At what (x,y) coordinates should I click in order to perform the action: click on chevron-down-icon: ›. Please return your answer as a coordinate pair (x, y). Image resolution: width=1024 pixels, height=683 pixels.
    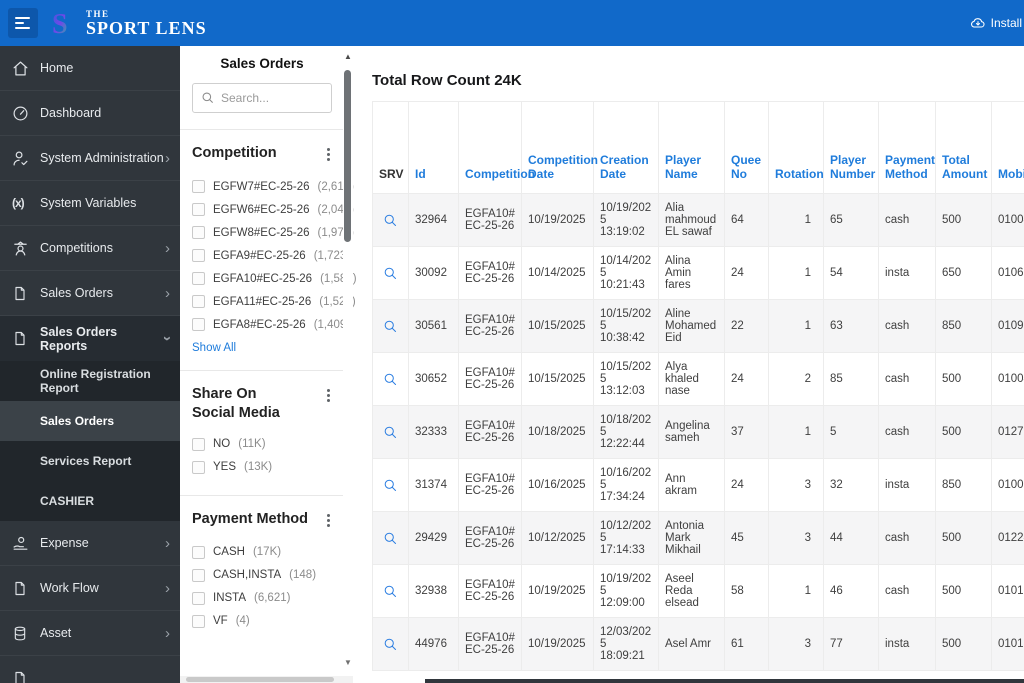
    Looking at the image, I should click on (167, 338).